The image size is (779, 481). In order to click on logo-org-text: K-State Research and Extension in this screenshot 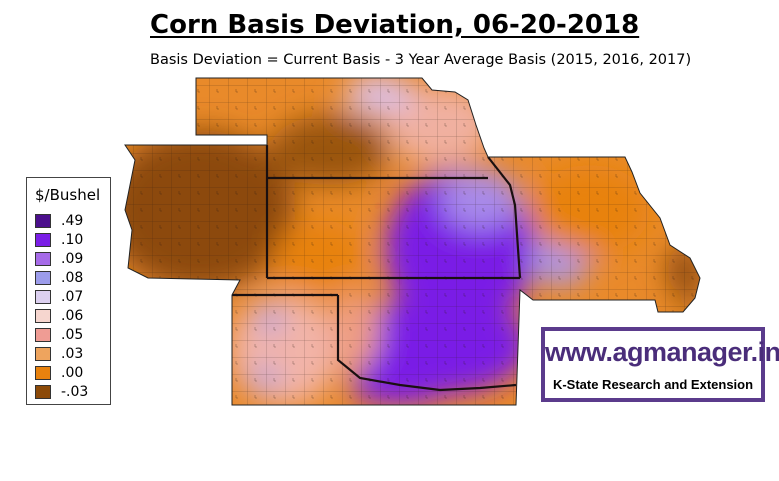, I will do `click(653, 384)`.